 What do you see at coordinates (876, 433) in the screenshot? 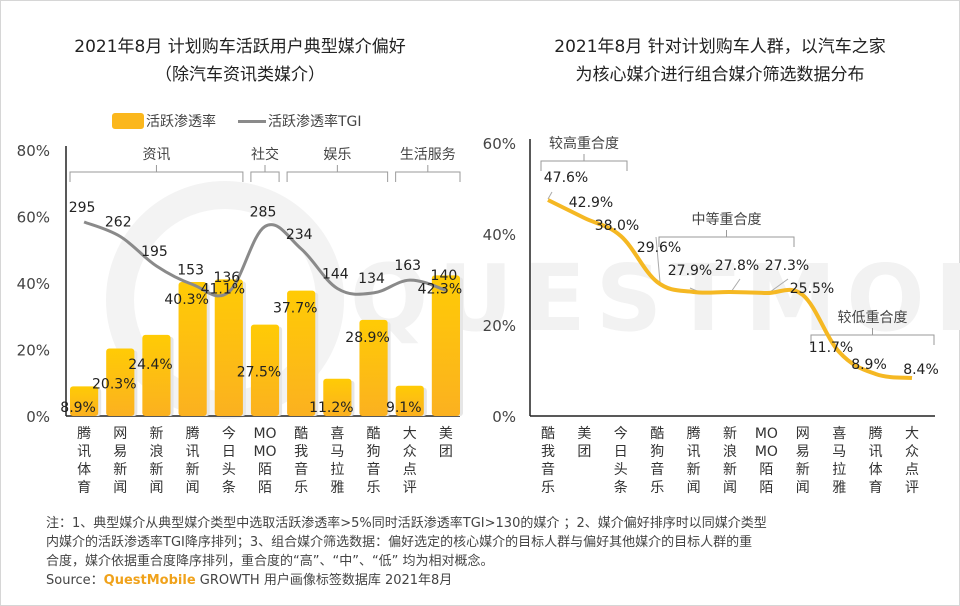
I see `x-category-label: 腾` at bounding box center [876, 433].